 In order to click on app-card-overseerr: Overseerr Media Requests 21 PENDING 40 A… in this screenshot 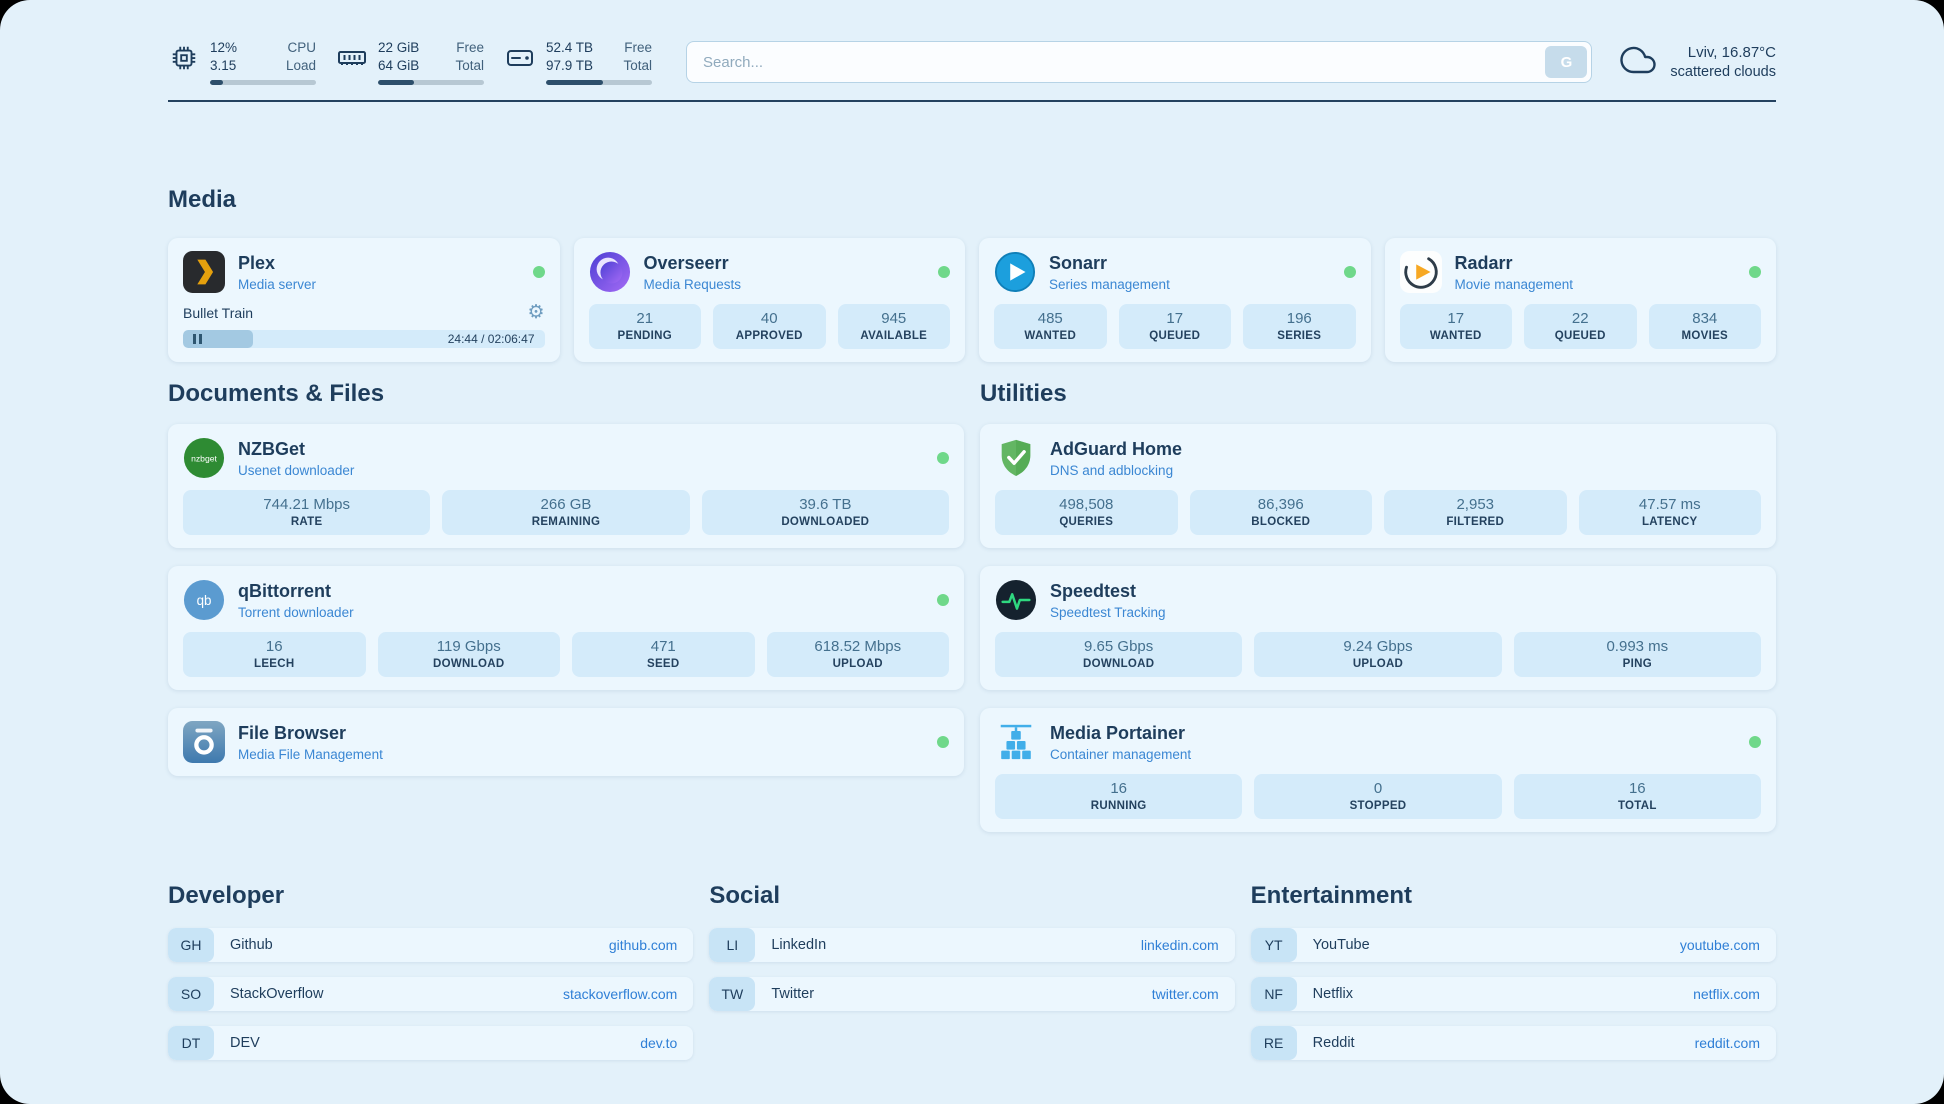, I will do `click(769, 300)`.